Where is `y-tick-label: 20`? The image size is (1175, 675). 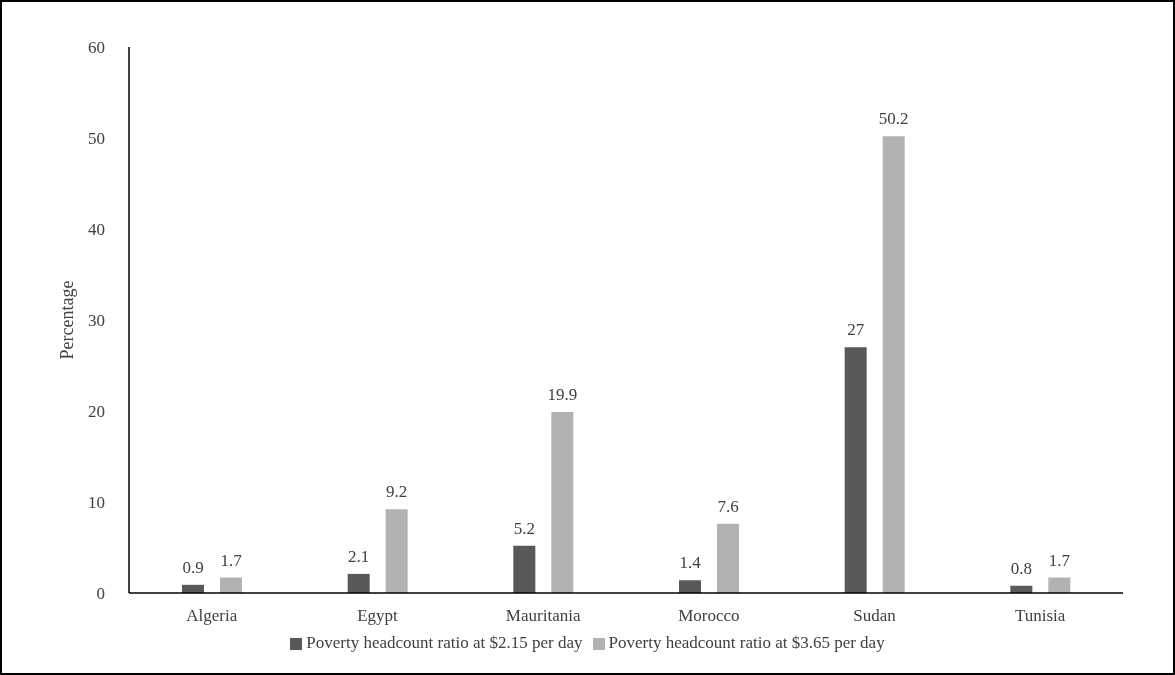 y-tick-label: 20 is located at coordinates (96, 412).